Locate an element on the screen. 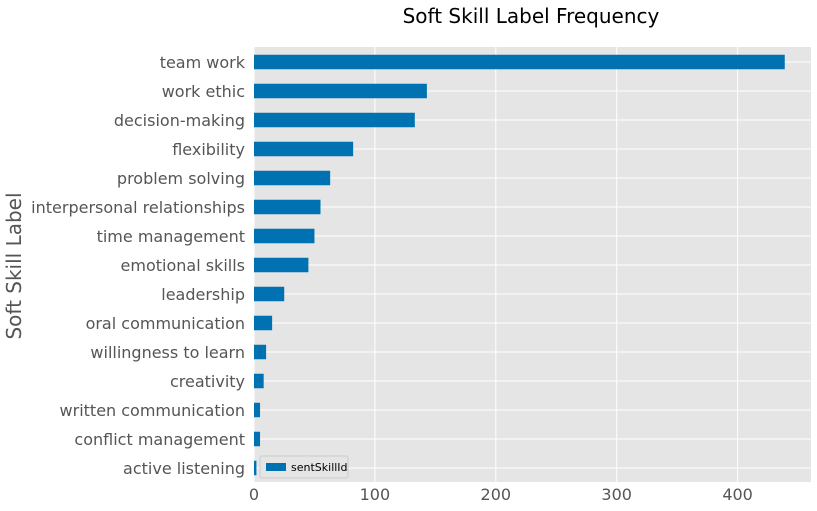 The width and height of the screenshot is (817, 511). legend: sentSkillId is located at coordinates (304, 467).